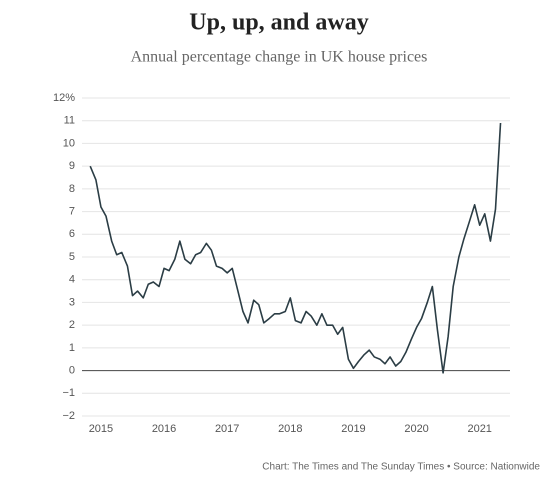 This screenshot has width=558, height=484. I want to click on chart-title: Up, up, and away, so click(278, 23).